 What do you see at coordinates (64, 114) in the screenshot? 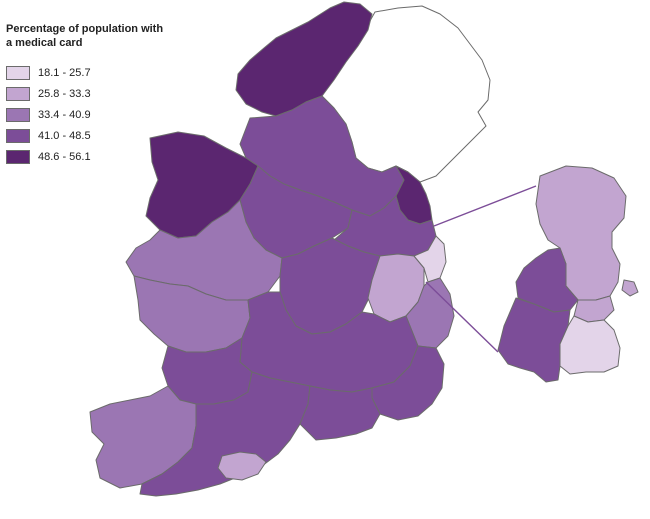
I see `legend-label-3: 33.4 - 40.9` at bounding box center [64, 114].